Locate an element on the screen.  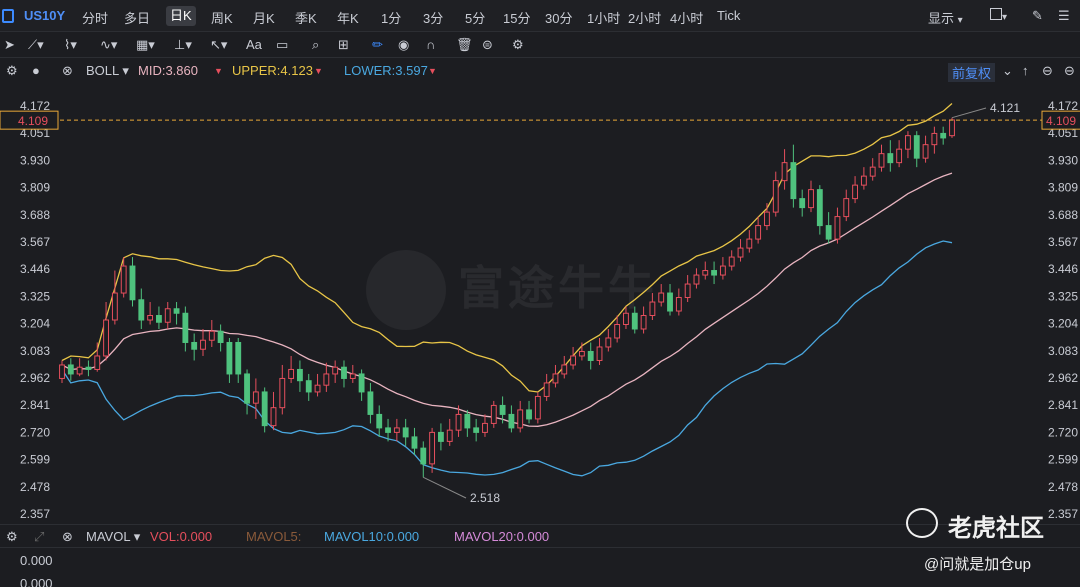
timeframe-tab: 1分 is located at coordinates (391, 18).